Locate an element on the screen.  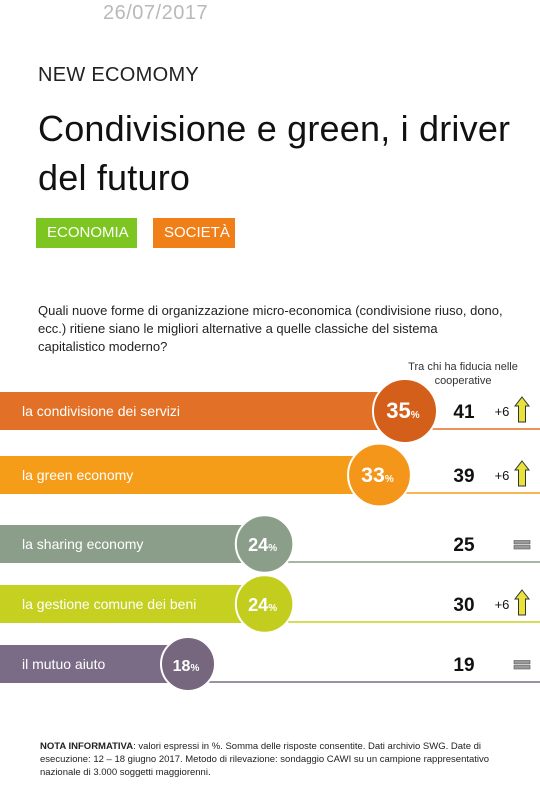
tag-societa: SOCIETÀ is located at coordinates (194, 233).